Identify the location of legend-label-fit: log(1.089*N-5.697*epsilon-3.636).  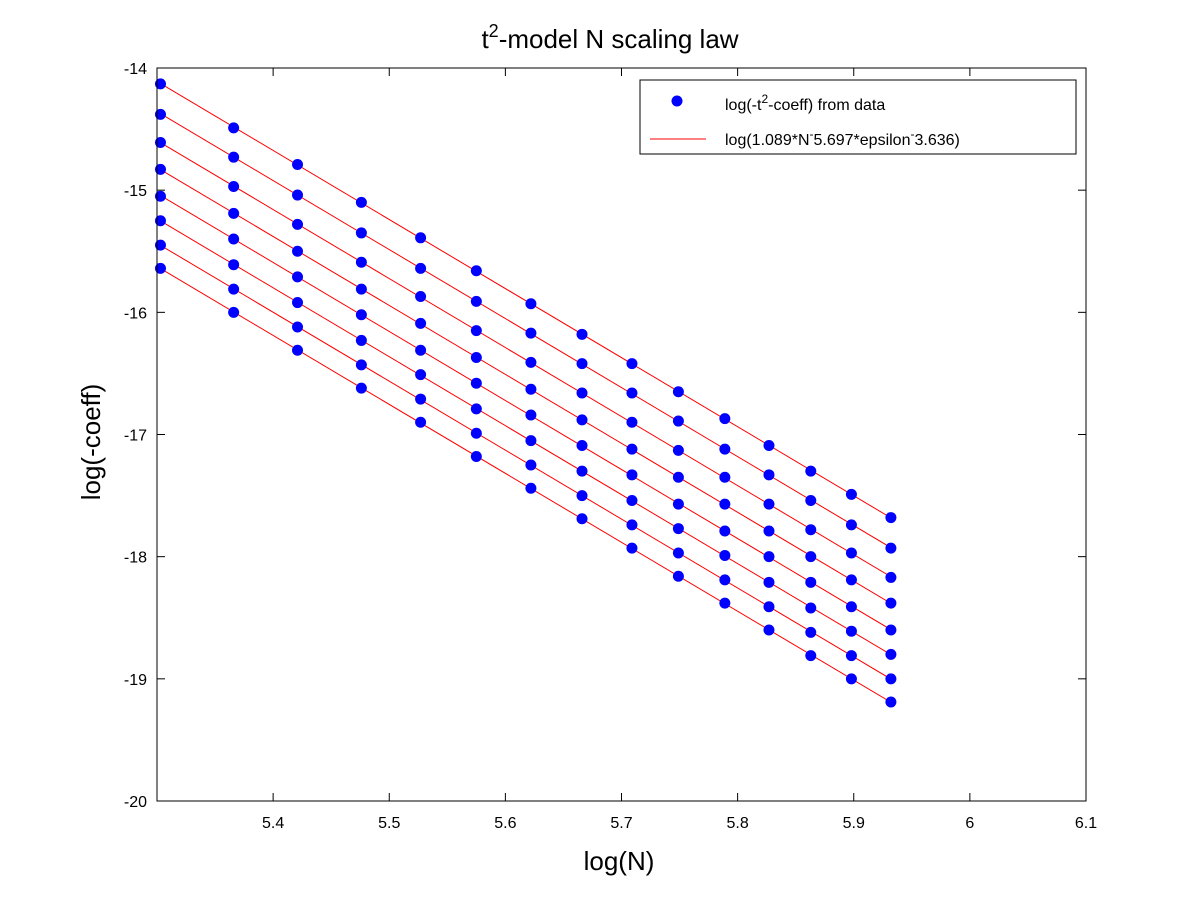
(842, 138).